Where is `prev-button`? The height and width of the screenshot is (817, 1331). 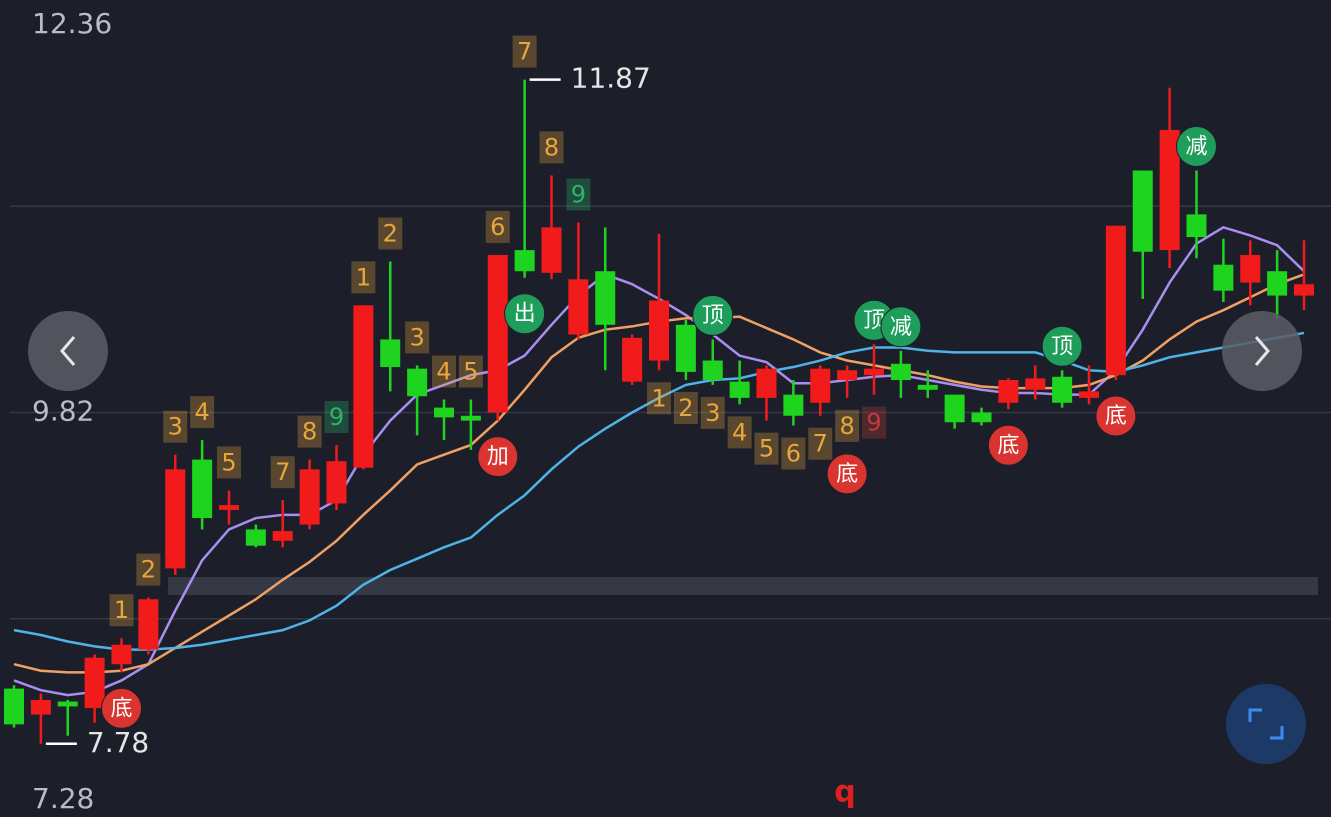 prev-button is located at coordinates (68, 351).